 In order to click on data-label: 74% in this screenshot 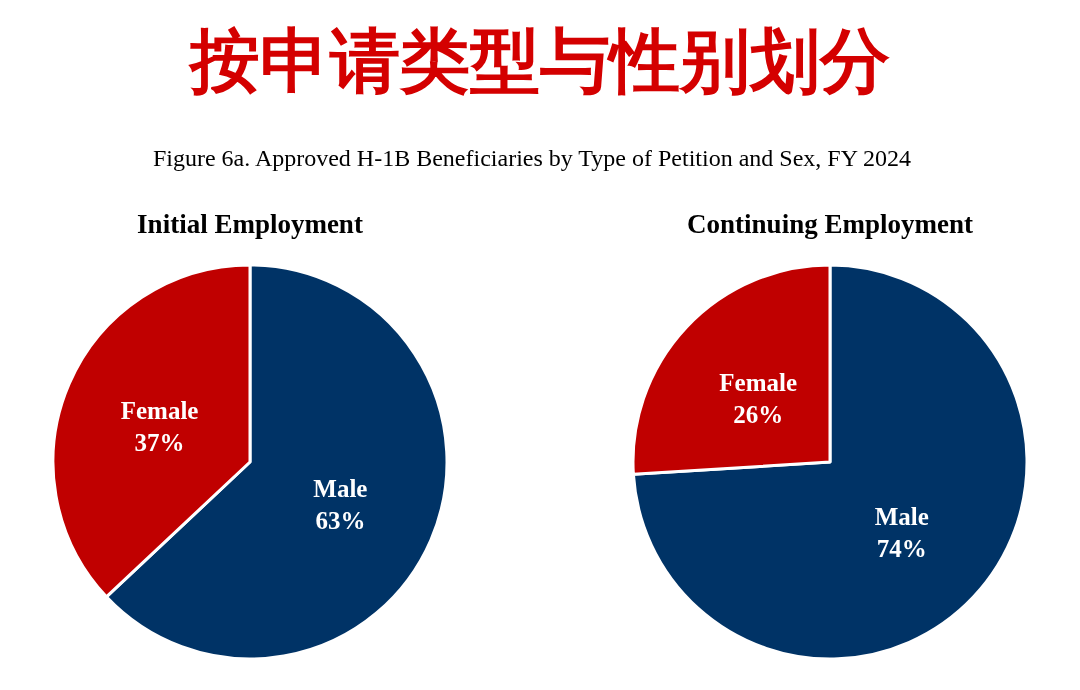, I will do `click(901, 549)`.